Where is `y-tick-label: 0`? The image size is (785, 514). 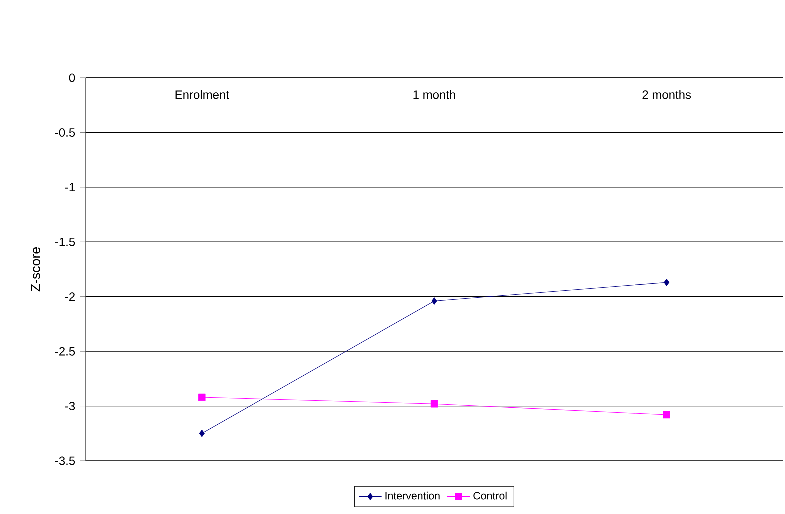 y-tick-label: 0 is located at coordinates (72, 78).